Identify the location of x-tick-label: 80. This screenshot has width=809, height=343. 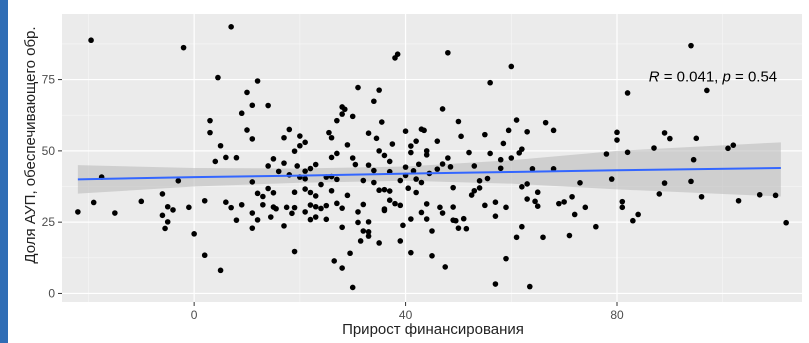
(617, 315).